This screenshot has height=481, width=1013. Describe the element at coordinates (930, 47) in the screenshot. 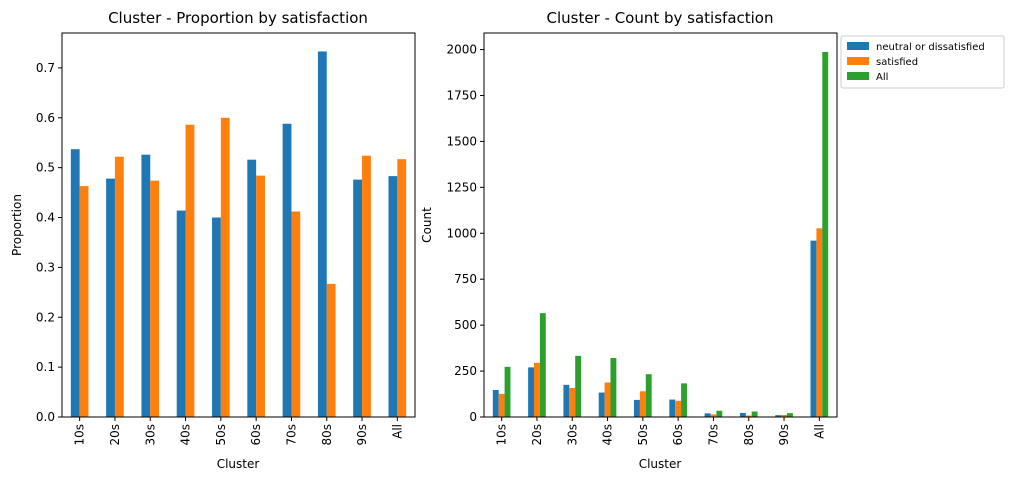

I see `legend-label: neutral or dissatisfied` at that location.